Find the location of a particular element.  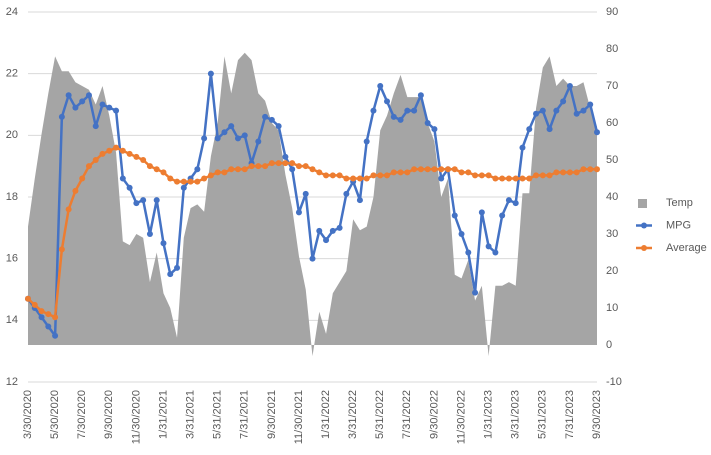

x-tick-label: 3/30/2020 is located at coordinates (28, 414).